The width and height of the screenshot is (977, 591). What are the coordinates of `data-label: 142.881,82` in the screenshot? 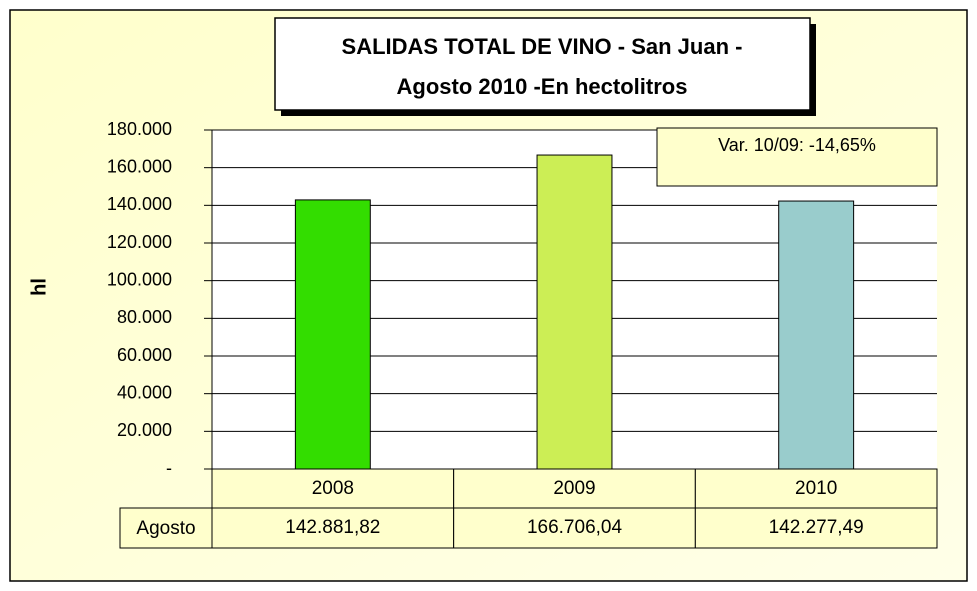 It's located at (332, 527).